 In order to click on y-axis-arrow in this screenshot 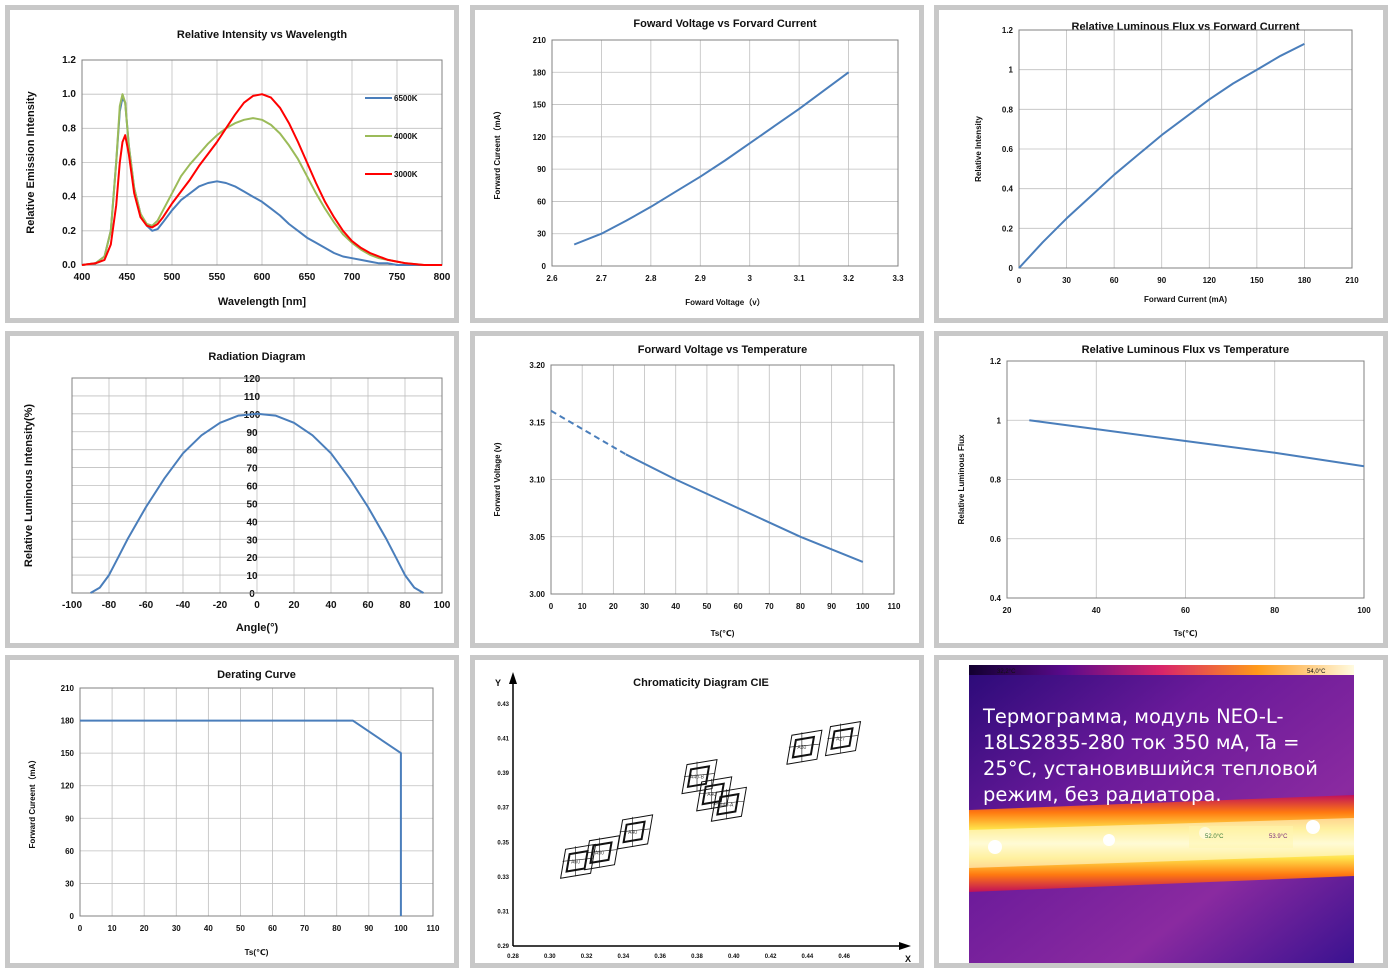, I will do `click(513, 678)`.